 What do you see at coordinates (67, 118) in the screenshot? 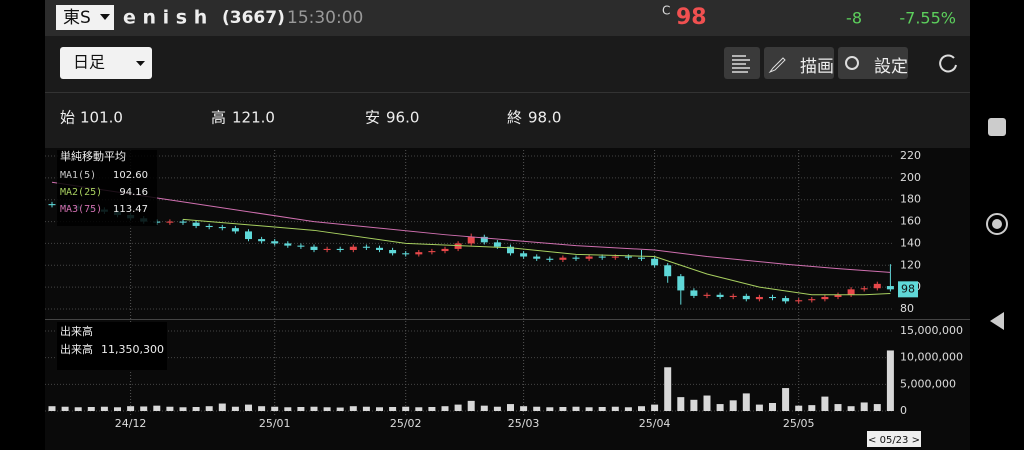
I see `ohlc-label: 始` at bounding box center [67, 118].